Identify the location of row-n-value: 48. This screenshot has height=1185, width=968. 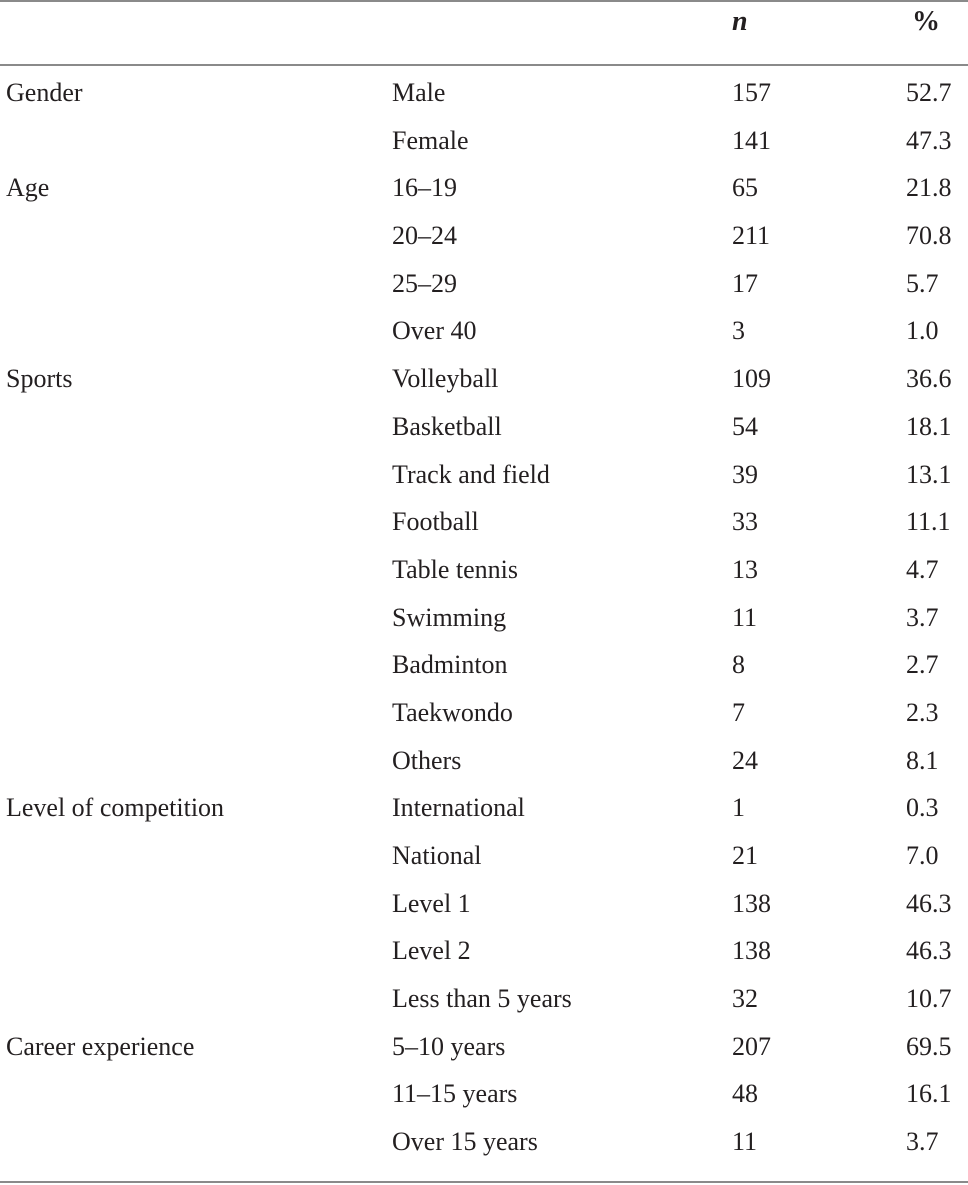
(745, 1094).